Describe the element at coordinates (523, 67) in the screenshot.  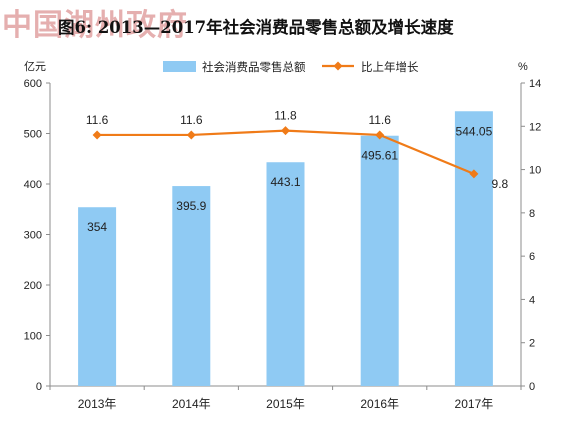
I see `y-right-unit: %` at that location.